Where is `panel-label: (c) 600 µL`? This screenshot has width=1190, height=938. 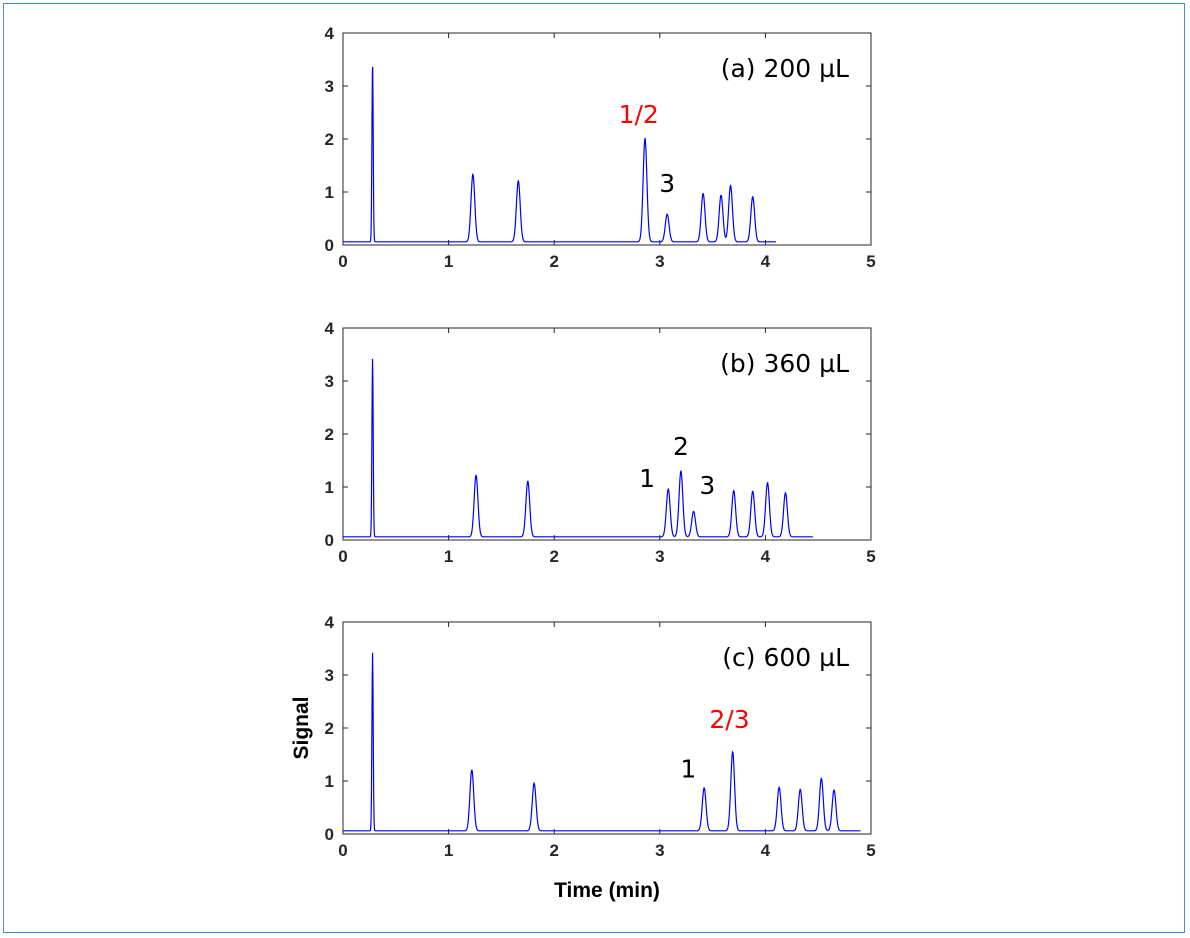 panel-label: (c) 600 µL is located at coordinates (785, 657).